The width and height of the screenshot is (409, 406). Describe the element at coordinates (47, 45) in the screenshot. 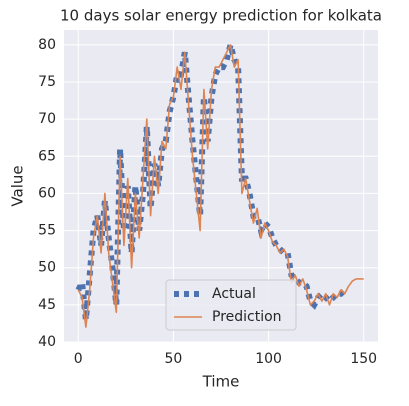

I see `y-tick-label: 80` at that location.